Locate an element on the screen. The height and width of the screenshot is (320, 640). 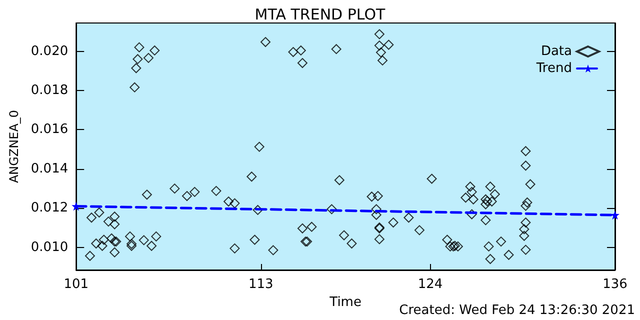
x-tick-label: 101 is located at coordinates (76, 284).